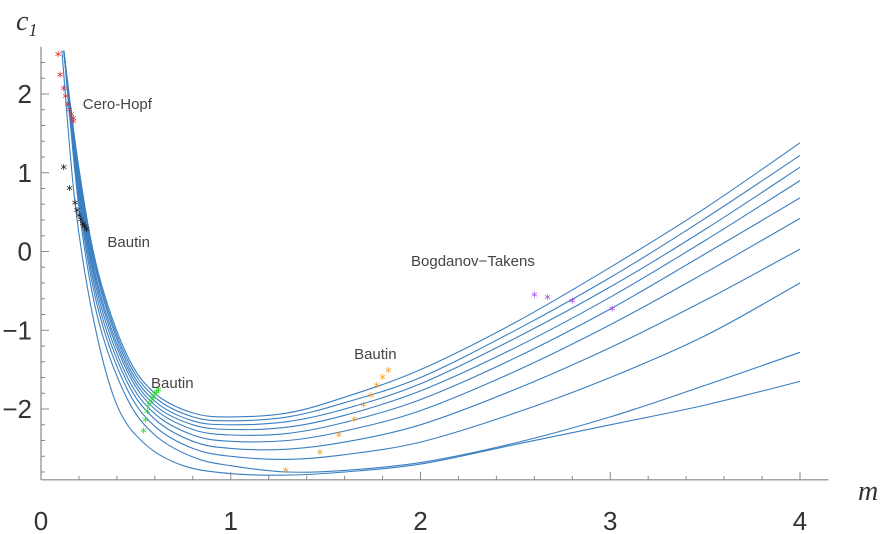 The height and width of the screenshot is (534, 890). I want to click on annotation-label: Cero-Hopf, so click(118, 104).